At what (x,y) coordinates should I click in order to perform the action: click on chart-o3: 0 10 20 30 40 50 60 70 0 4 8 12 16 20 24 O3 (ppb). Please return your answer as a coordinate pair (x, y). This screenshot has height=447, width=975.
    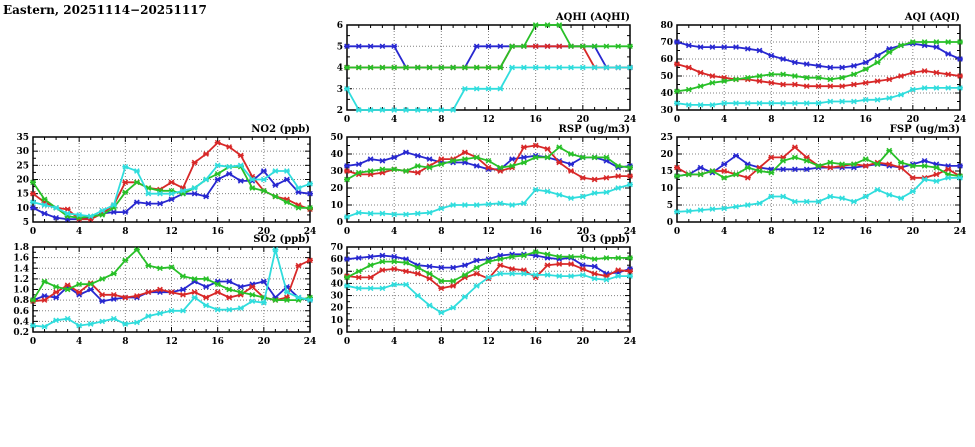
    Looking at the image, I should click on (476, 289).